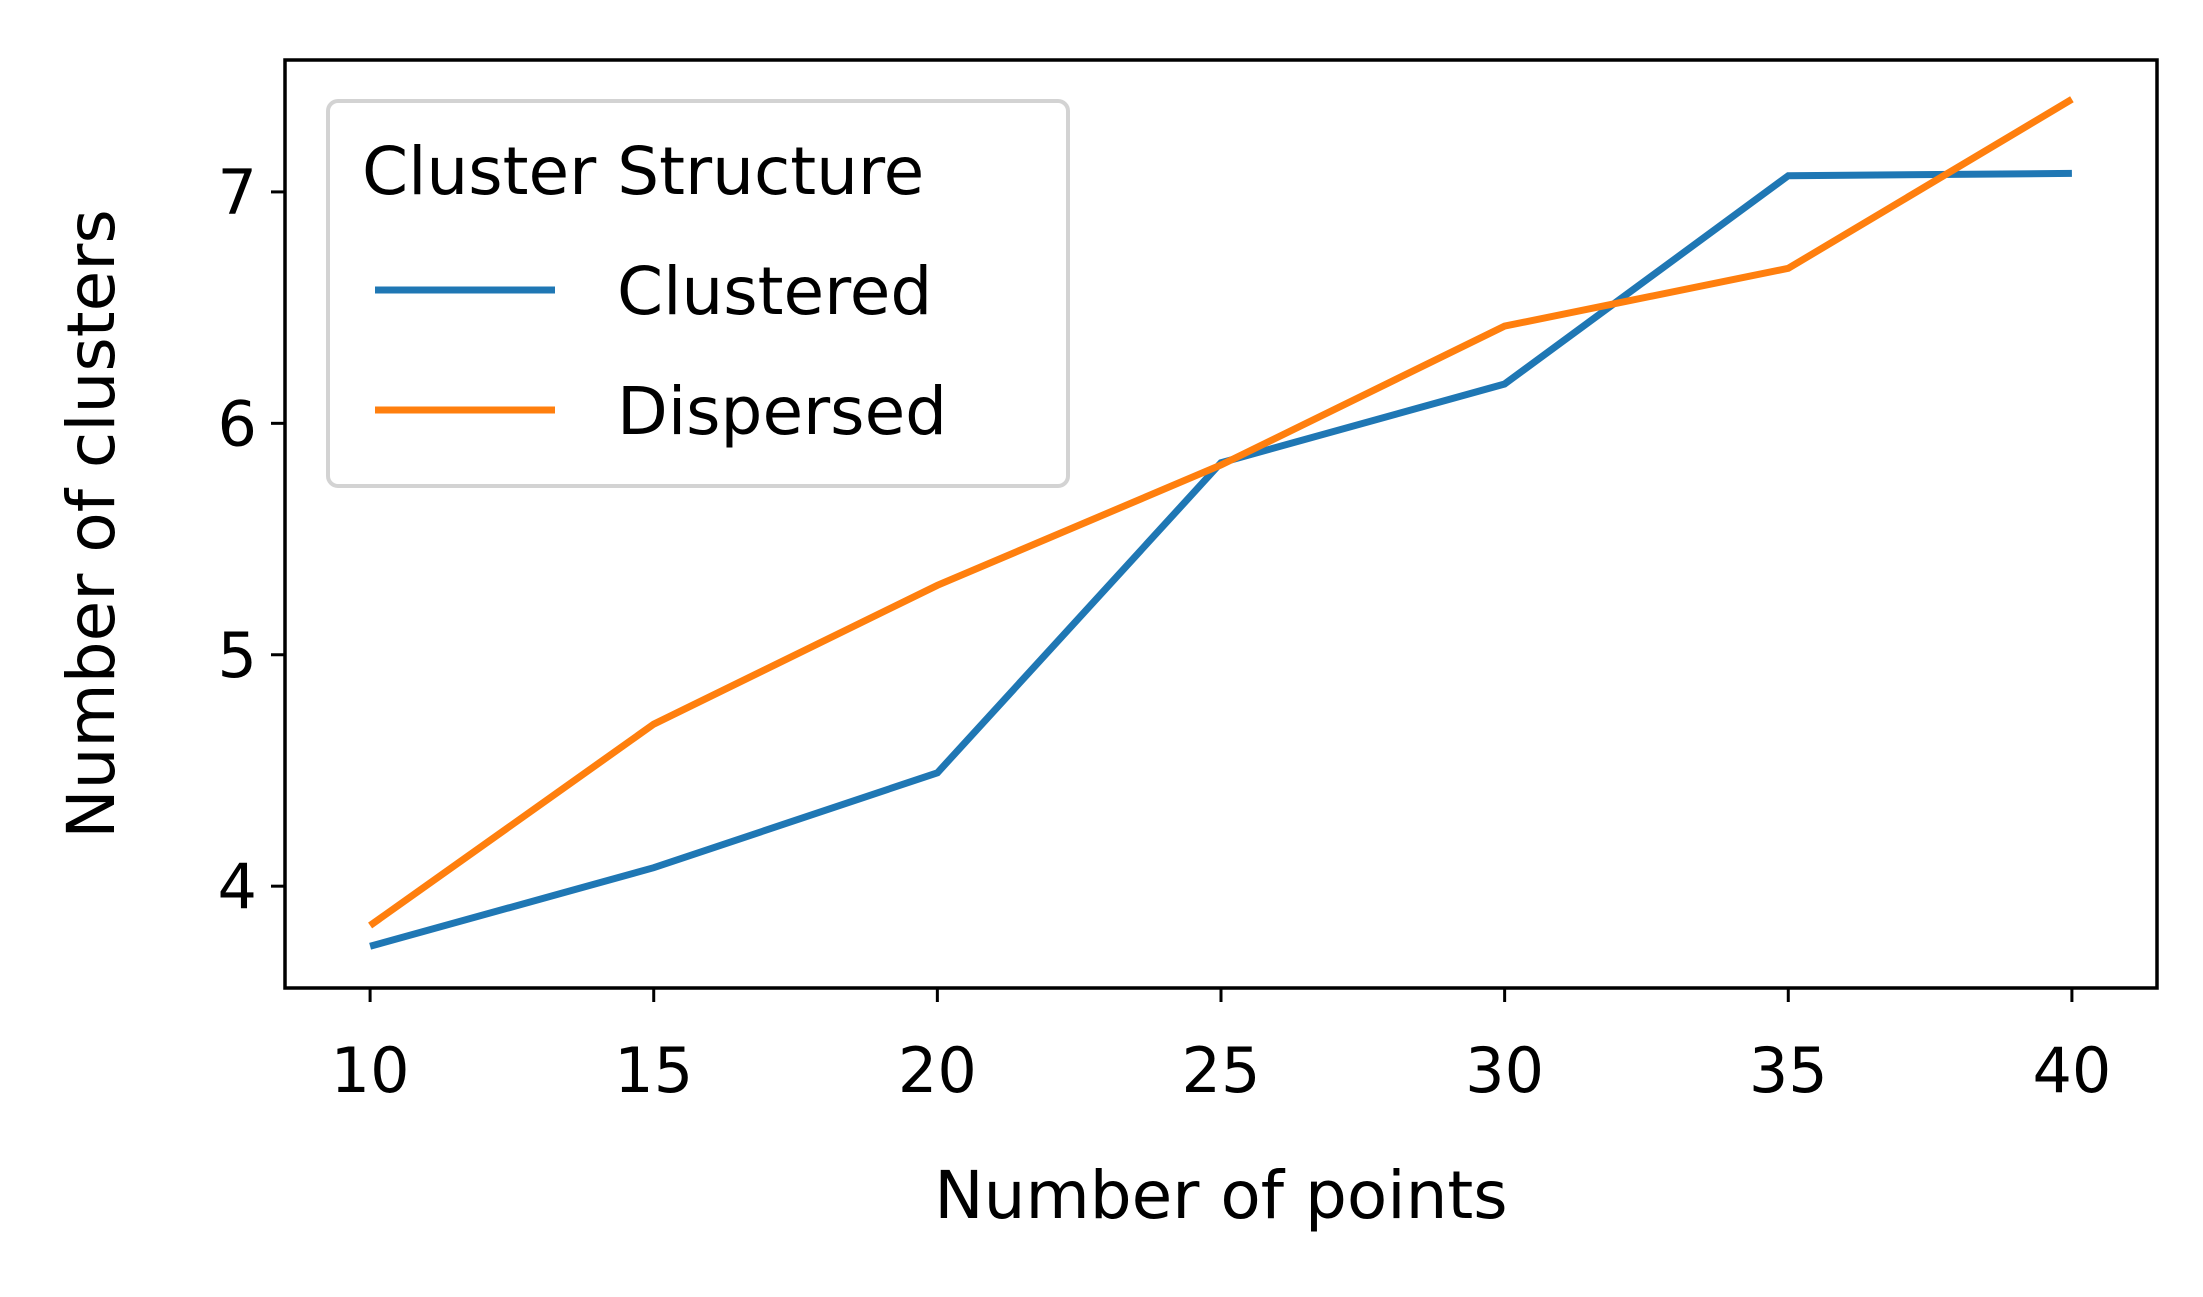 This screenshot has width=2203, height=1297. Describe the element at coordinates (2071, 1070) in the screenshot. I see `x-tick-label: 40` at that location.